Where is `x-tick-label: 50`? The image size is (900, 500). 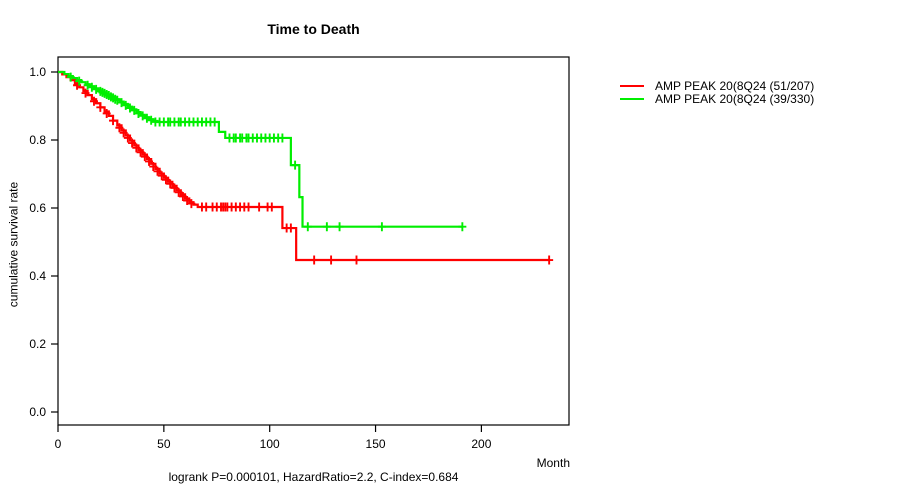
x-tick-label: 50 is located at coordinates (164, 444).